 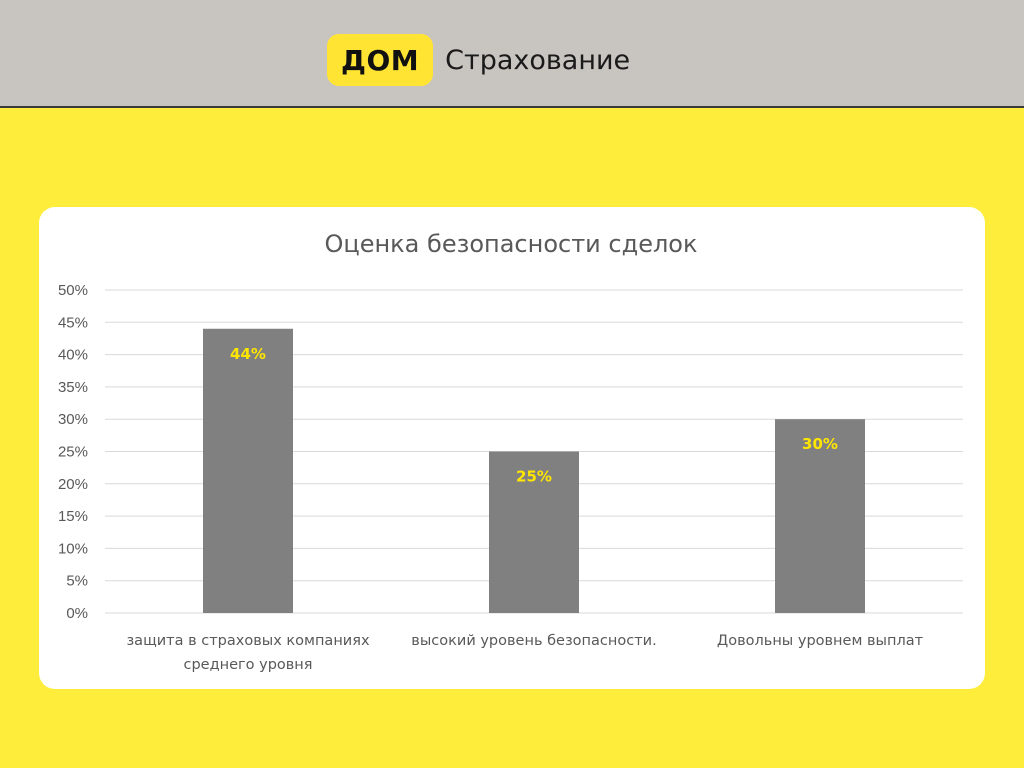 I want to click on y-tick-label: 30%, so click(x=73, y=419).